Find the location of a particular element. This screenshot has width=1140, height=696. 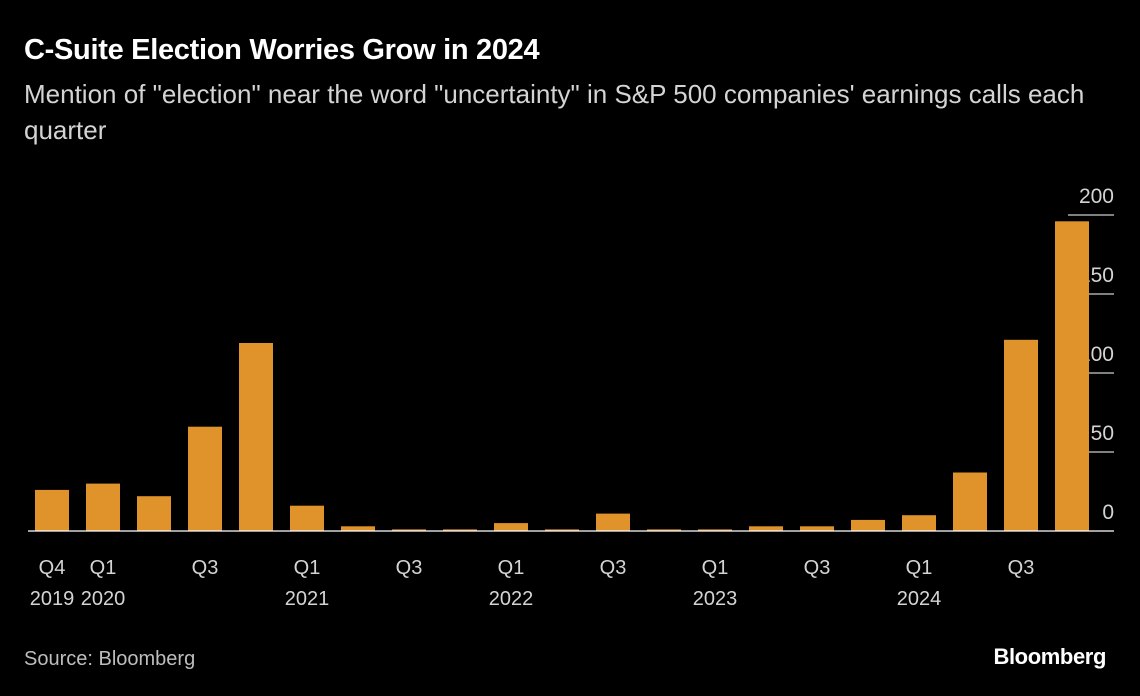

bar-q4-2023 is located at coordinates (868, 525).